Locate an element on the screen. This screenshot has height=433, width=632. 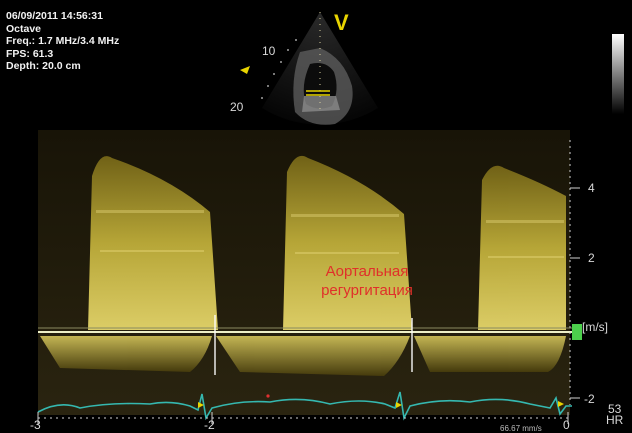
ecg-markers is located at coordinates (381, 404).